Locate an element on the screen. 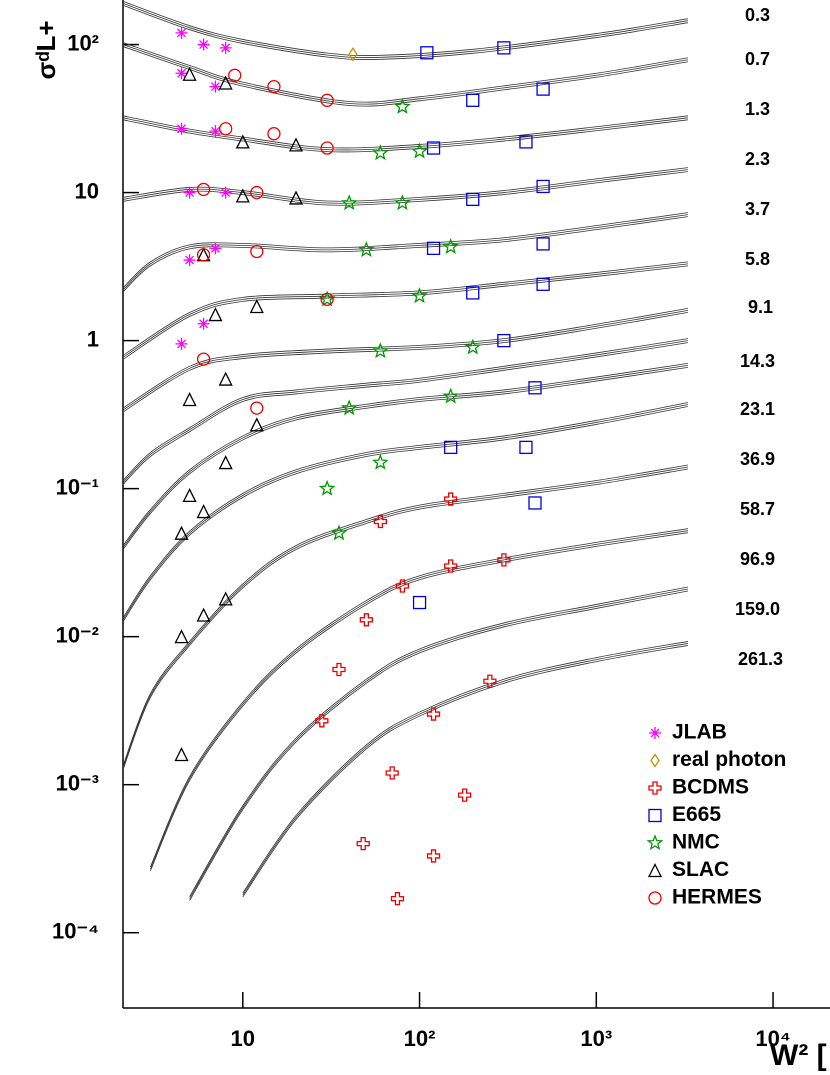  bin-label: 58.7 is located at coordinates (757, 509).